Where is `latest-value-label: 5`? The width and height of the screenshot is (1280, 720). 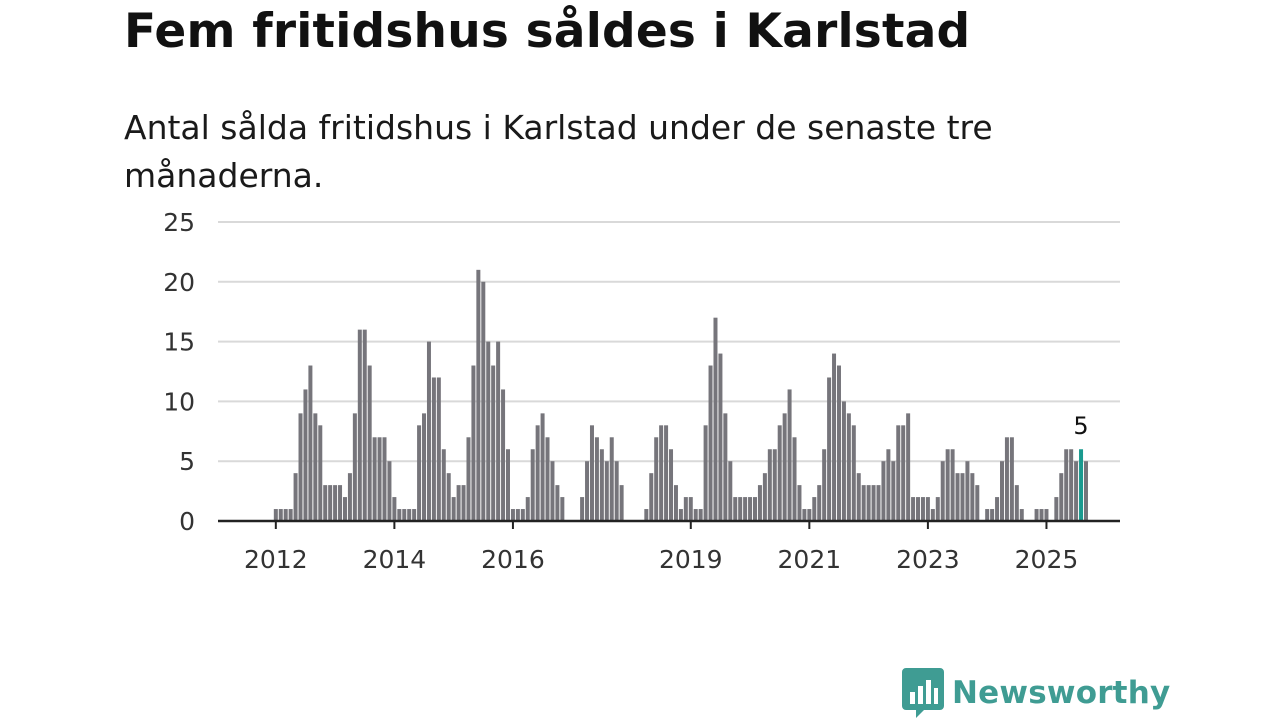 latest-value-label: 5 is located at coordinates (1080, 426).